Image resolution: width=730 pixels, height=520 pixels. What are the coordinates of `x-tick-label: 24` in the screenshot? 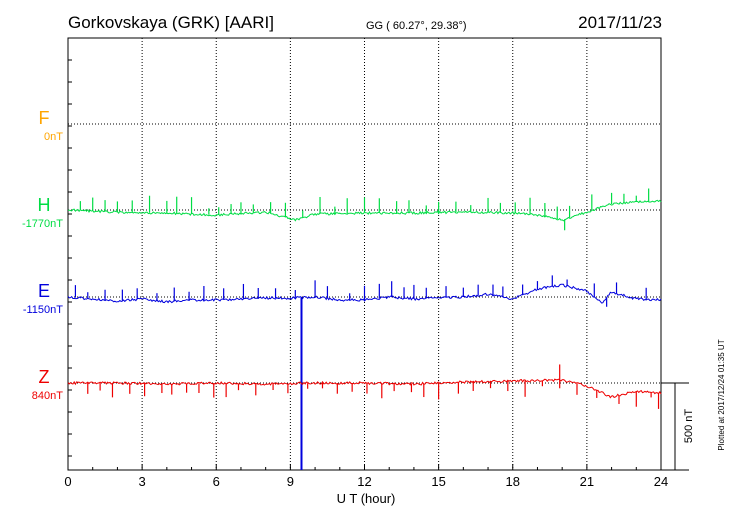 It's located at (661, 481).